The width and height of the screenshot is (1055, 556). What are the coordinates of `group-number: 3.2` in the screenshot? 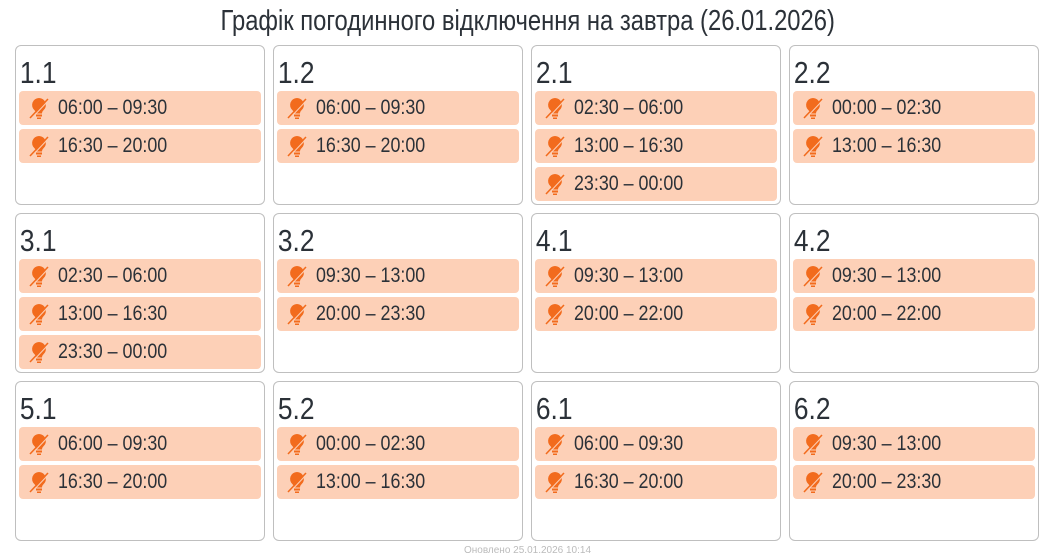 It's located at (296, 240).